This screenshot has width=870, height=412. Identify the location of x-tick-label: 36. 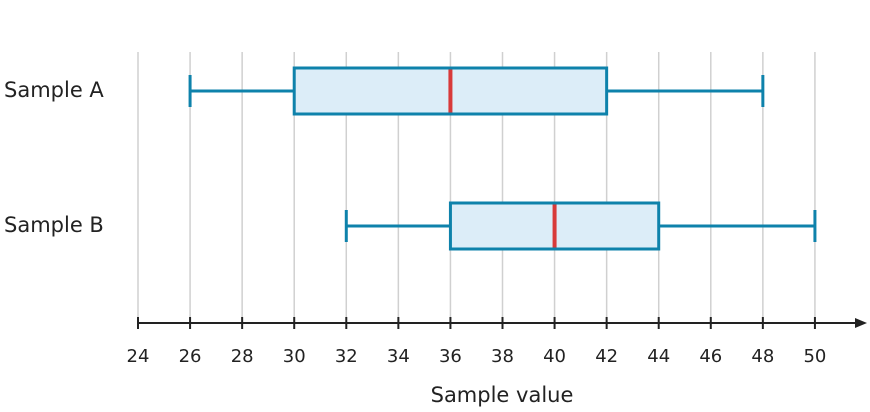
(450, 356).